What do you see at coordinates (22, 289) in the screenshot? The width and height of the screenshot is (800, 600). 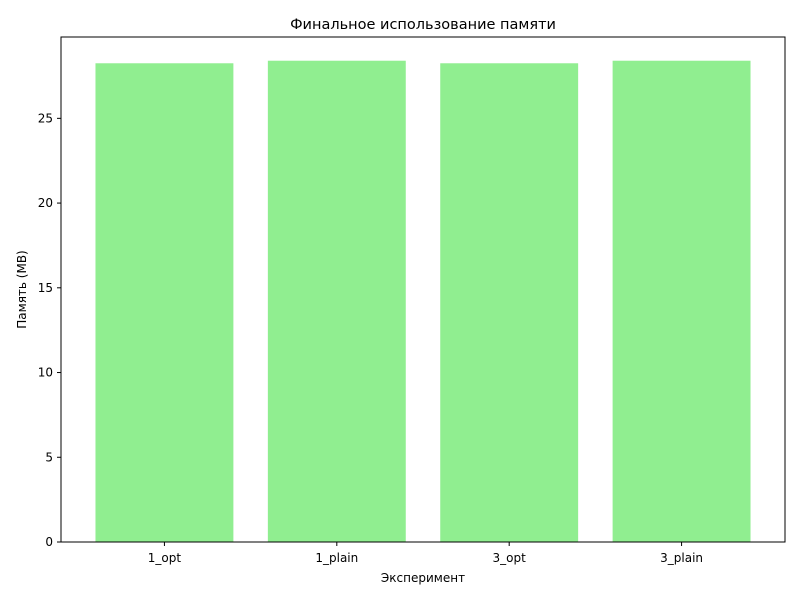 I see `y-axis-label: Память (MB)` at bounding box center [22, 289].